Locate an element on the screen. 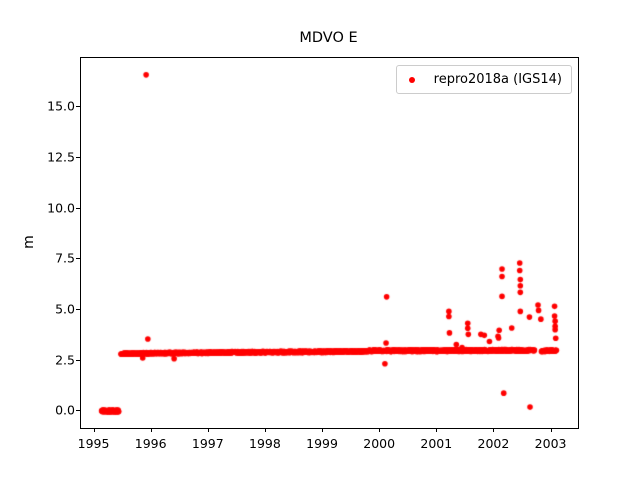 This screenshot has height=480, width=640. chart-title: MDVO E is located at coordinates (328, 38).